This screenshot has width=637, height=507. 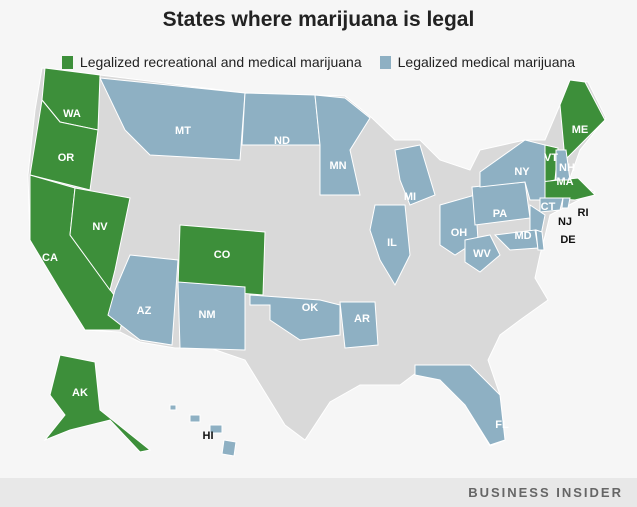 I want to click on state-label-oh: OH, so click(x=459, y=233).